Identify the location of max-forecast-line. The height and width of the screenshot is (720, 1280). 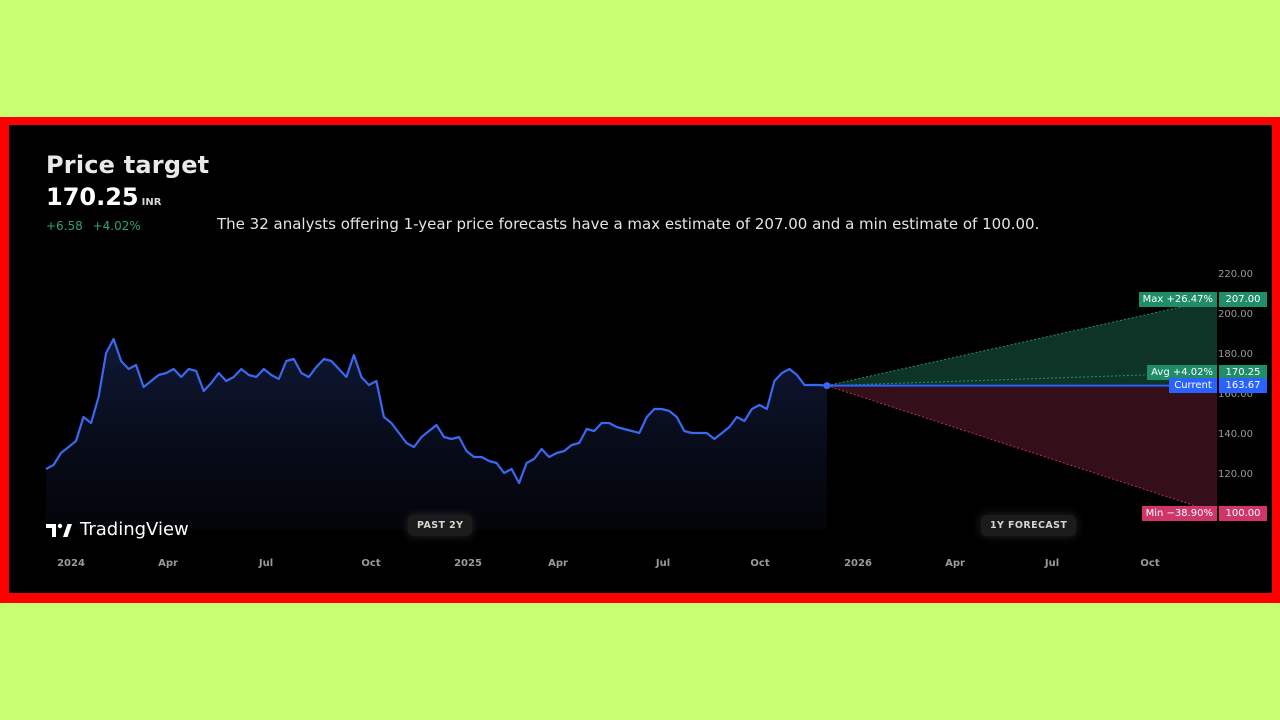
(1022, 342).